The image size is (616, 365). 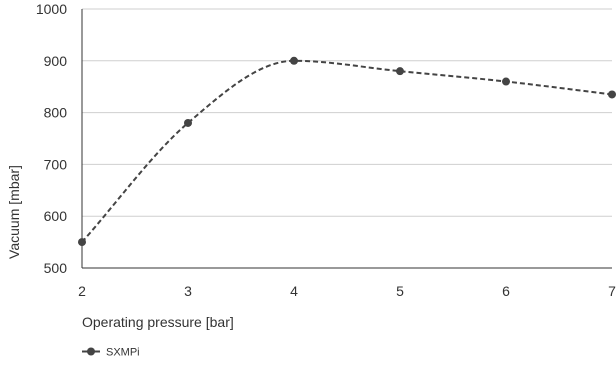 I want to click on y-tick-label-1000: 1000, so click(x=51, y=9).